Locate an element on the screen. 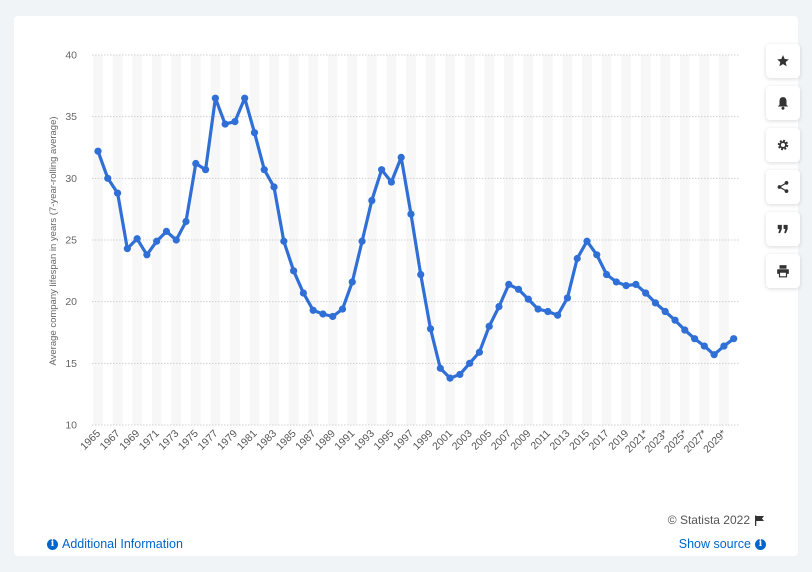  notification-button is located at coordinates (783, 103).